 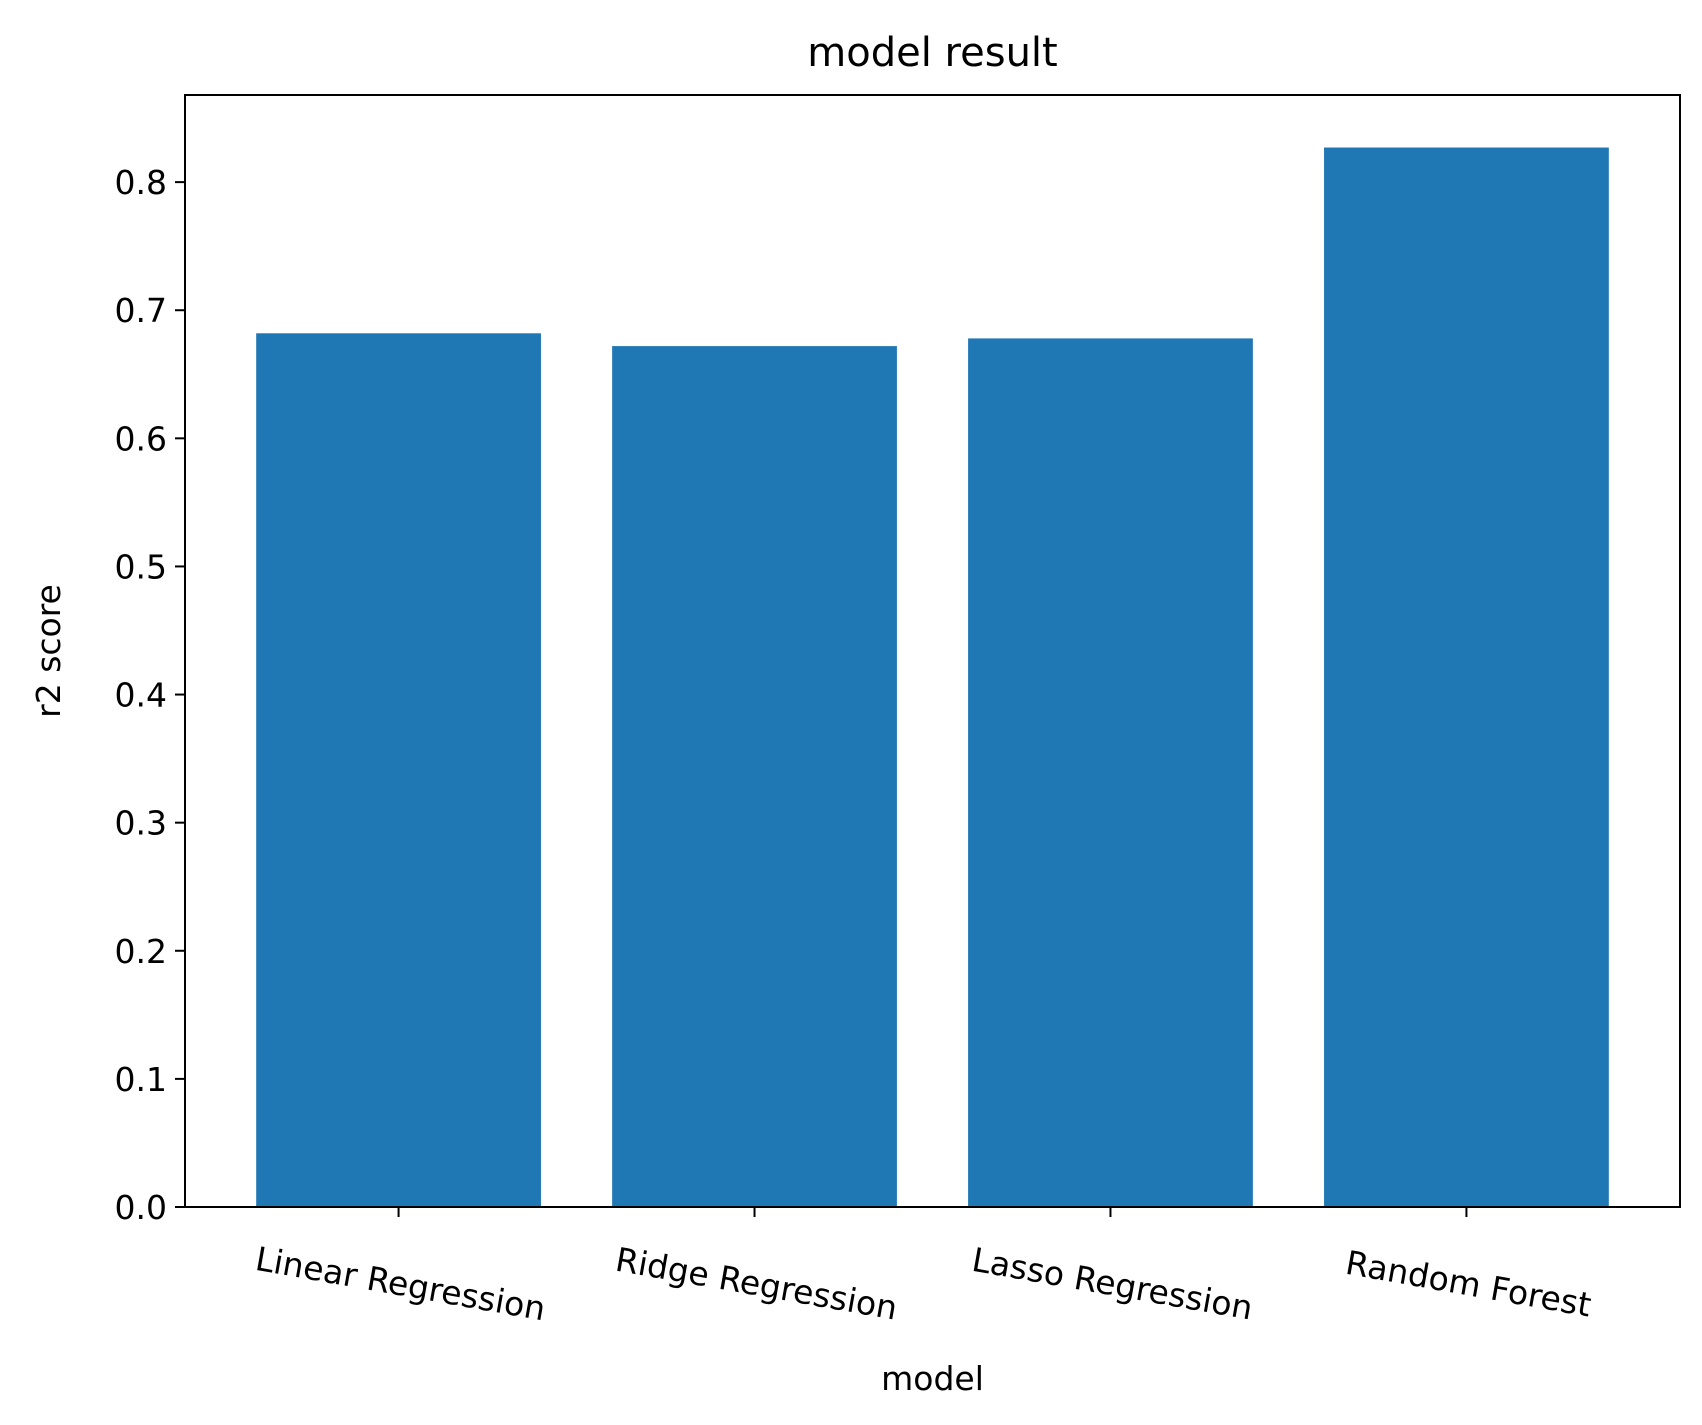 I want to click on y-tick-label: 0.1, so click(x=141, y=1079).